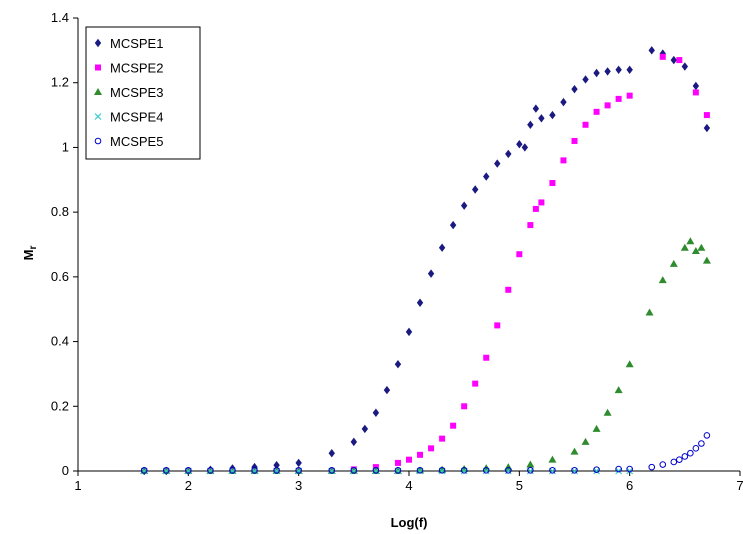  I want to click on legend-label: MCSPE1, so click(136, 43).